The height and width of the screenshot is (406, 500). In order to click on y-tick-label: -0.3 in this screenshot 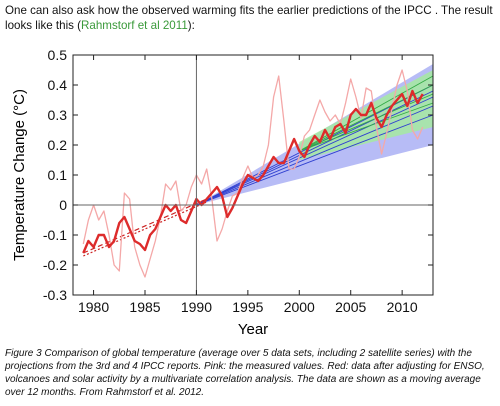, I will do `click(55, 295)`.